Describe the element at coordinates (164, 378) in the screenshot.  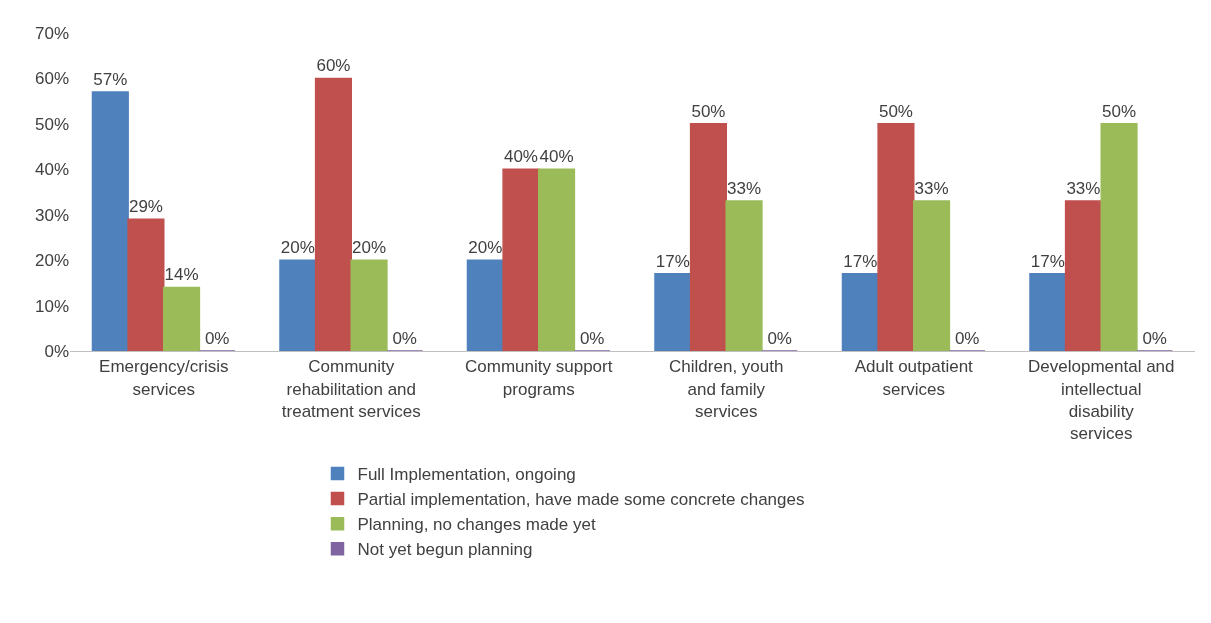
I see `x-tick-label: Emergency/crisis services` at that location.